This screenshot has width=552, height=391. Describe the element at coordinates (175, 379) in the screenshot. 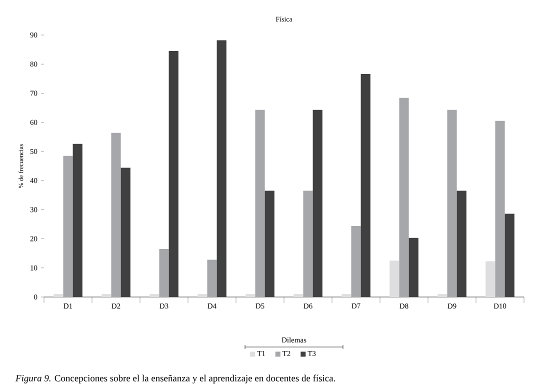

I see `text: Figura 9. Concepciones sobre el la enseñanza y el aprendizaje en docentes de física.` at that location.